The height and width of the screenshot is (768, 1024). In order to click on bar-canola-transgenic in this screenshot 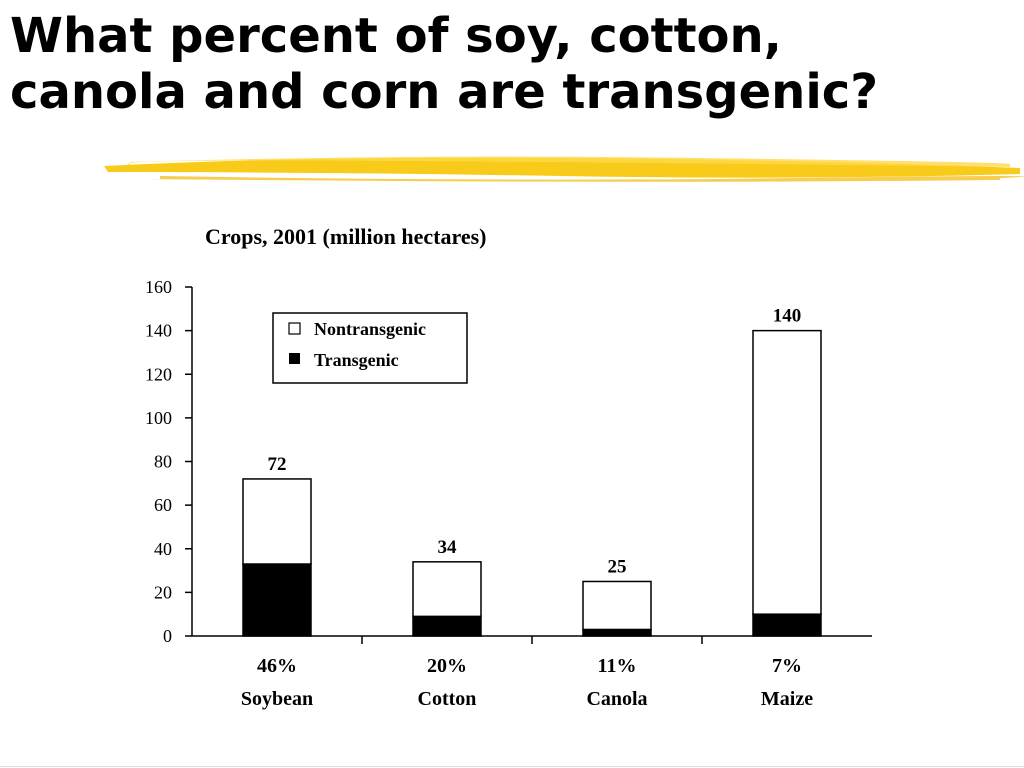, I will do `click(617, 632)`.